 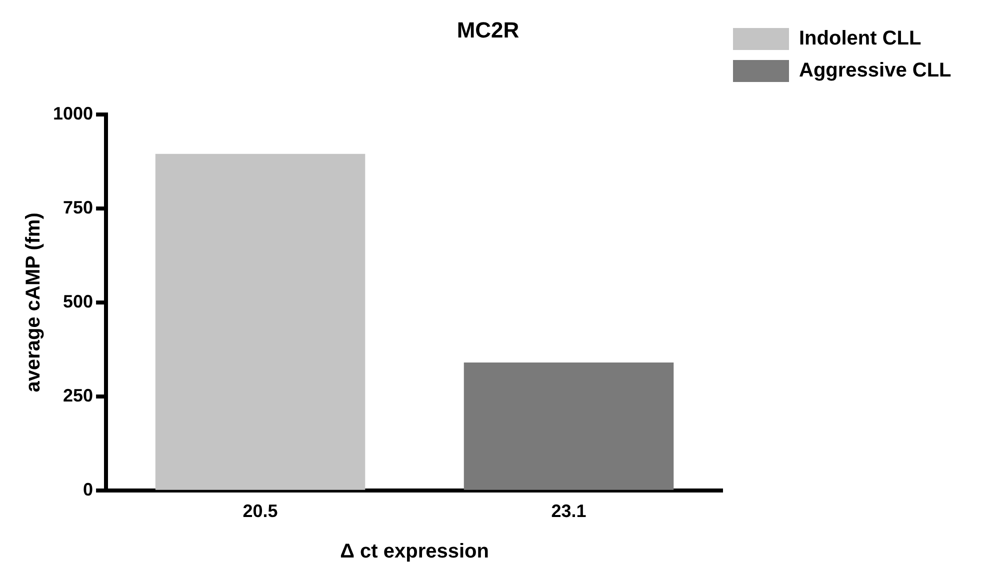 I want to click on chart-title: MC2R, so click(x=488, y=29).